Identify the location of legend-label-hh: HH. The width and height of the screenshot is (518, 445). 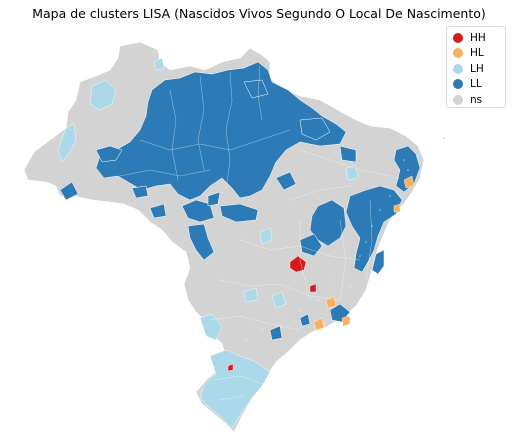
(478, 37).